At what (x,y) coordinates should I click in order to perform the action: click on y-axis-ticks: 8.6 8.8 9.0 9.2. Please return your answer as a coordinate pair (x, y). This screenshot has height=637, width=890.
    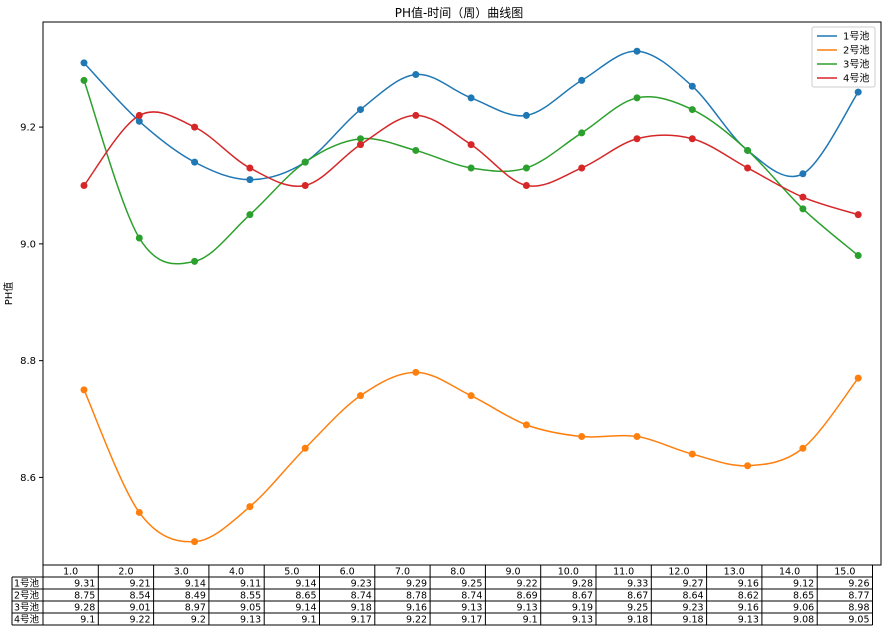
    Looking at the image, I should click on (31, 303).